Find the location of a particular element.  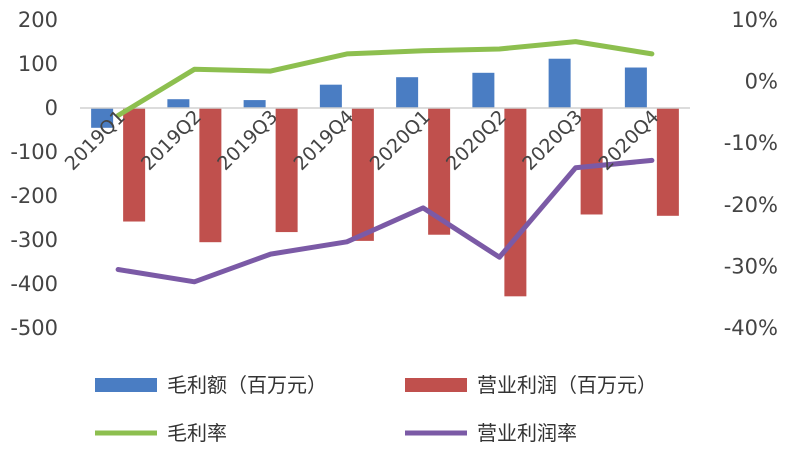

category-label: 2020Q1 is located at coordinates (400, 140).